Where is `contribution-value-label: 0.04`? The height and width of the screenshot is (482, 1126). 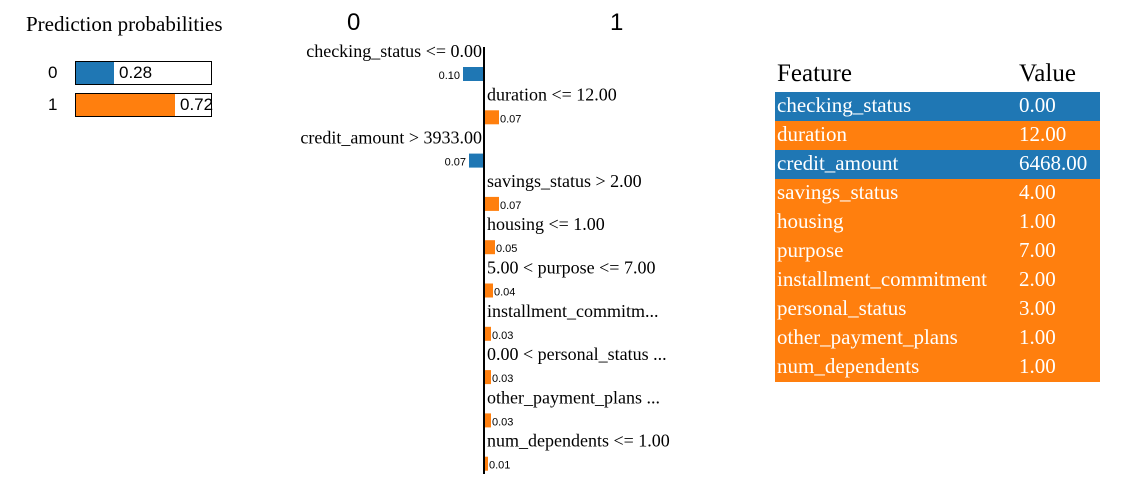
contribution-value-label: 0.04 is located at coordinates (504, 293).